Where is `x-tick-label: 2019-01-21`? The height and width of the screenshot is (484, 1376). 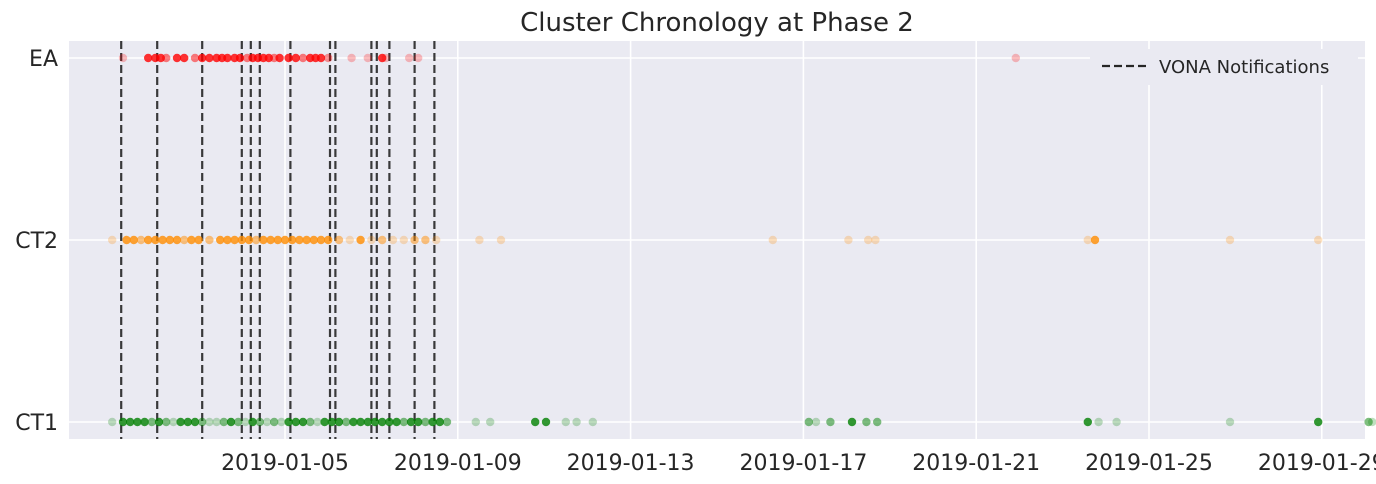 x-tick-label: 2019-01-21 is located at coordinates (976, 463).